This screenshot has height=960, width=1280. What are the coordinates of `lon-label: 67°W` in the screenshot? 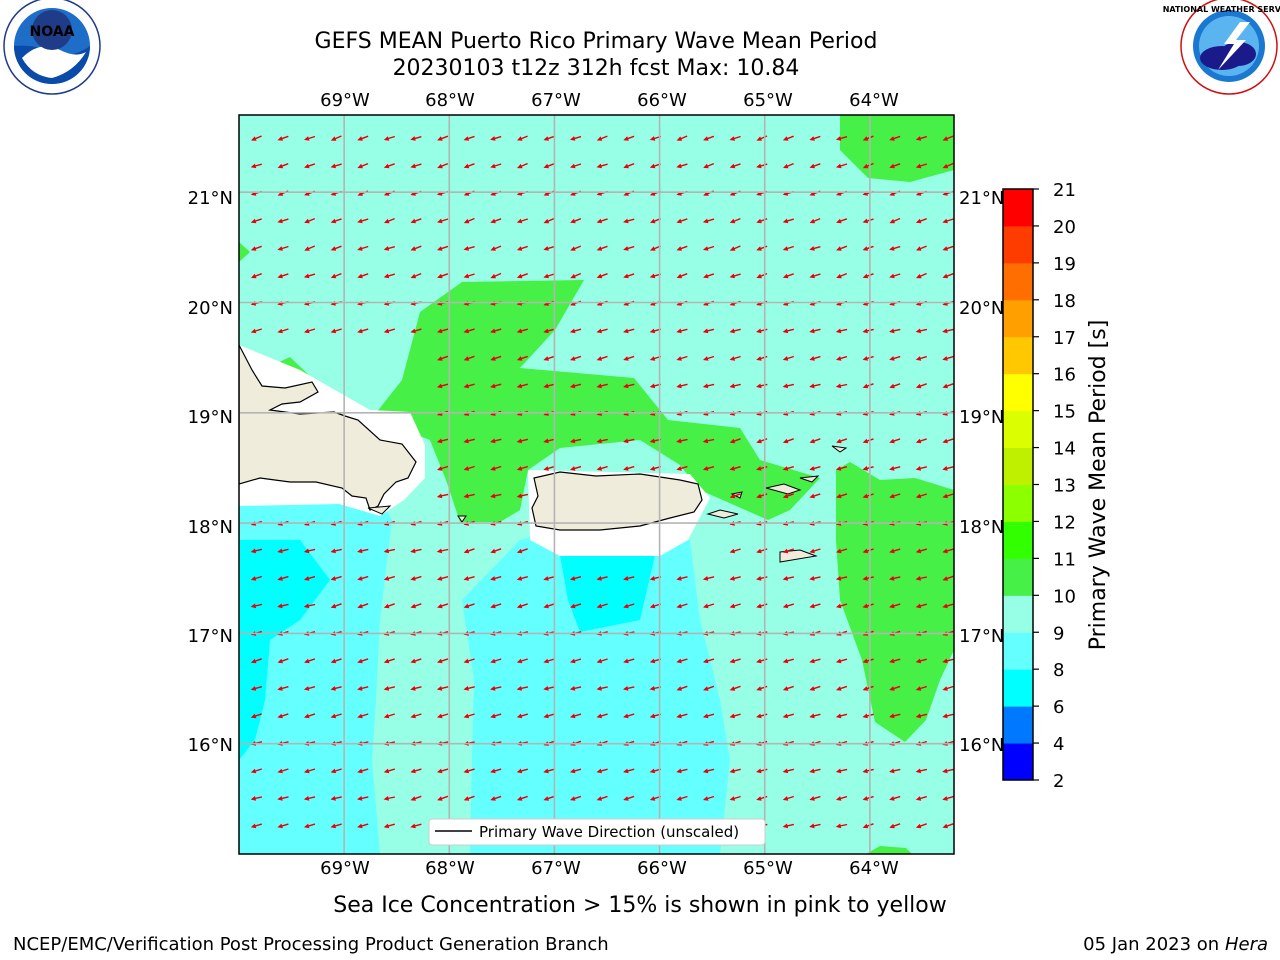 It's located at (556, 100).